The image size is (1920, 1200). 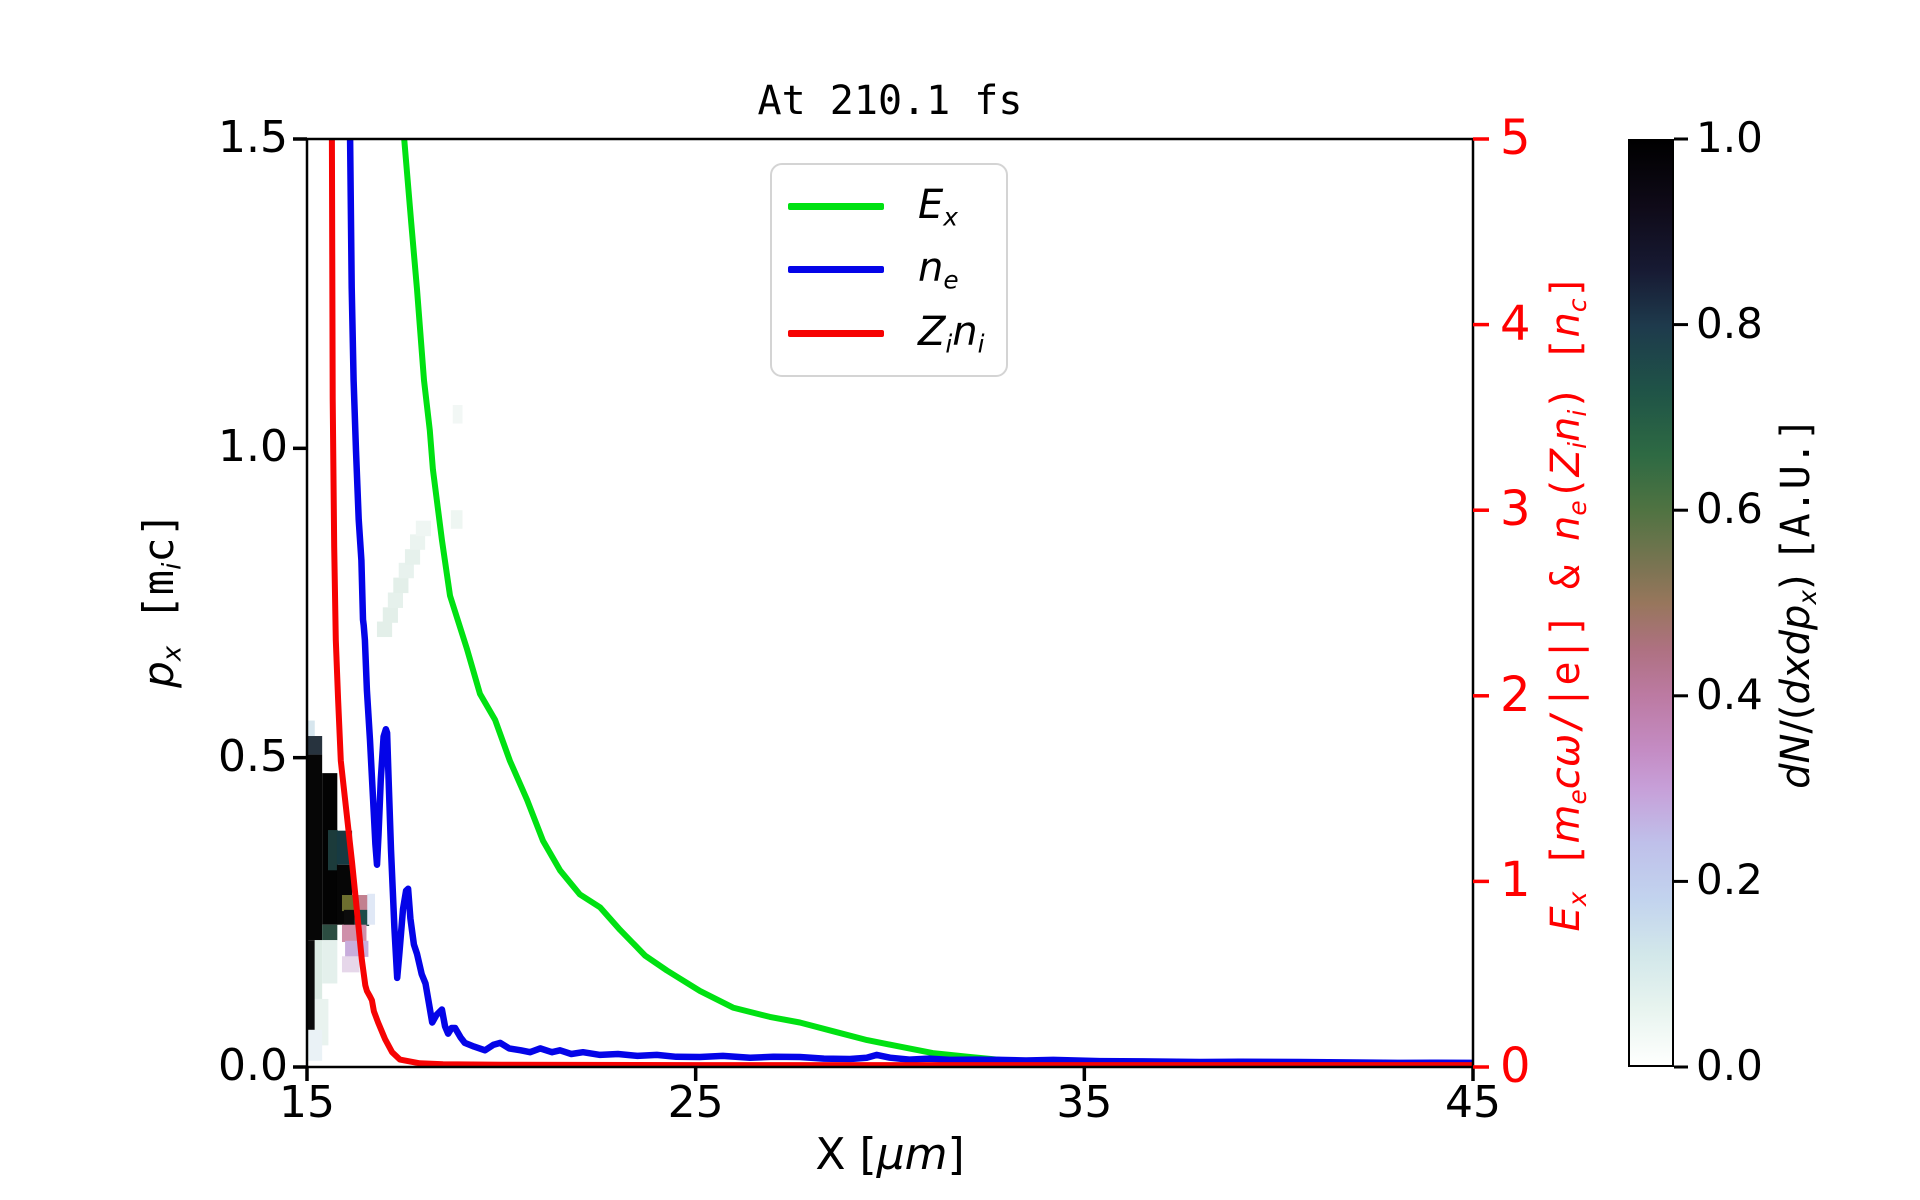 What do you see at coordinates (1084, 1102) in the screenshot?
I see `x-tick-label: 35` at bounding box center [1084, 1102].